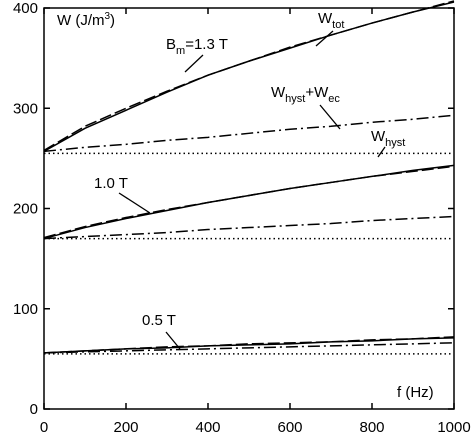  Describe the element at coordinates (207, 427) in the screenshot. I see `x-tick-label: 400` at that location.